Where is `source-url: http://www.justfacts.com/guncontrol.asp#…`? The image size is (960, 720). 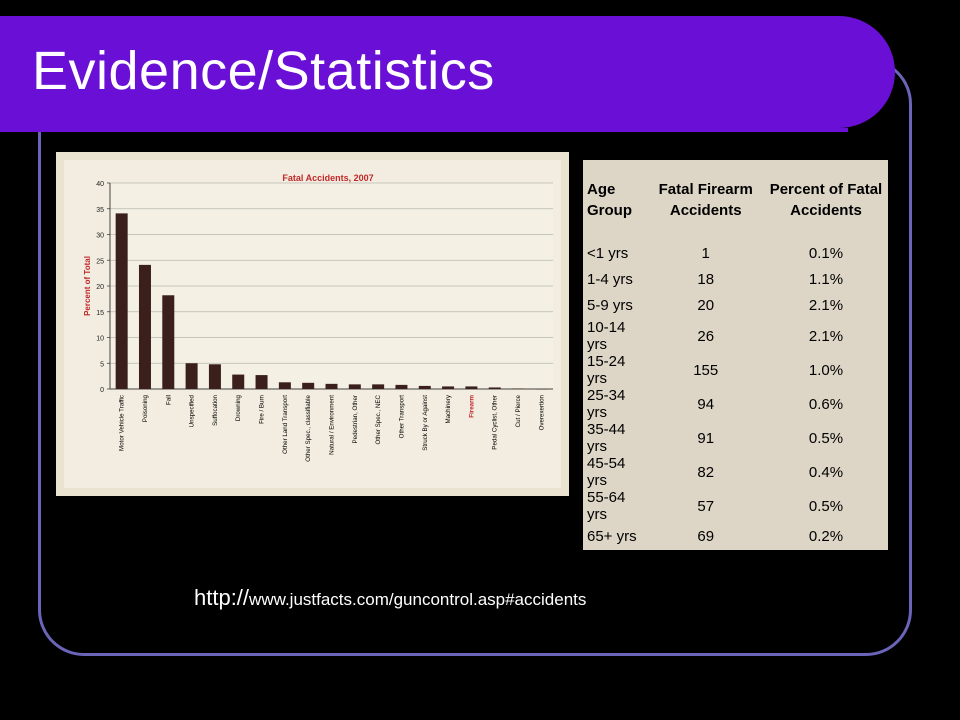
source-url: http://www.justfacts.com/guncontrol.asp#… is located at coordinates (390, 598).